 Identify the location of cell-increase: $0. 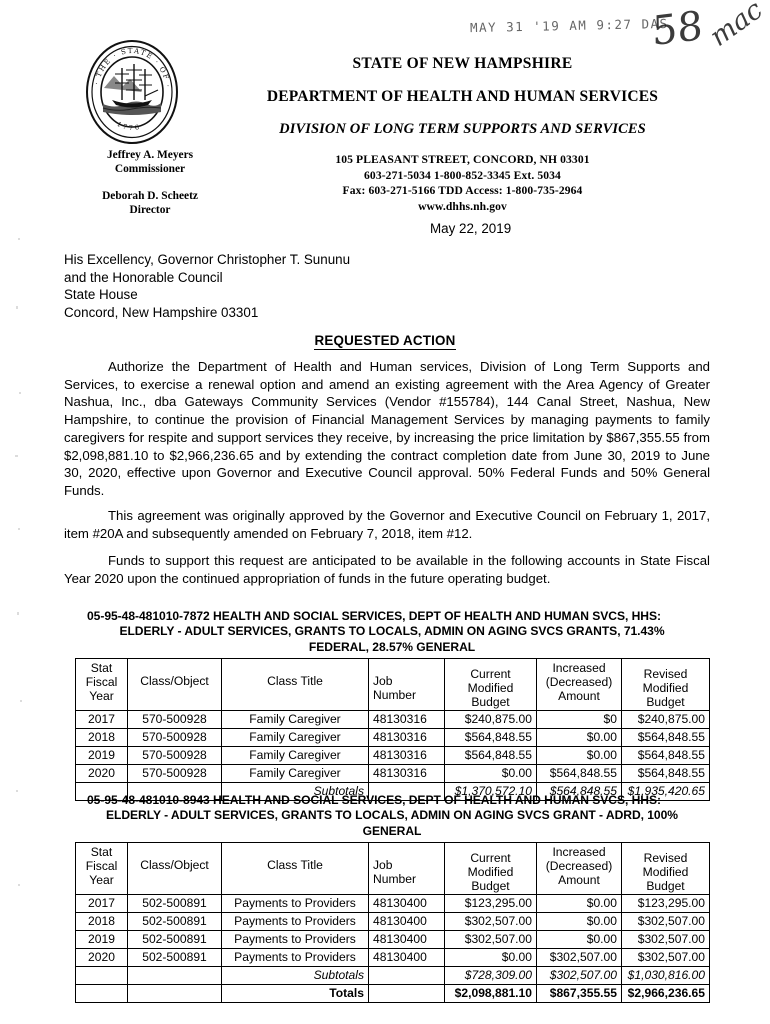
(579, 719).